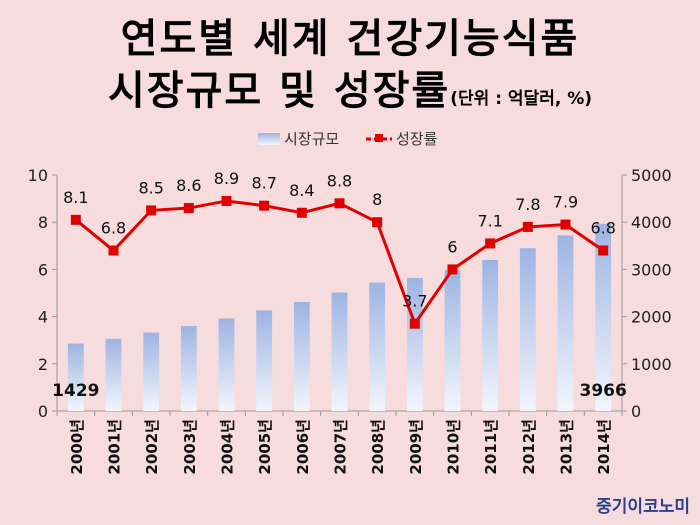 Image resolution: width=700 pixels, height=525 pixels. What do you see at coordinates (264, 205) in the screenshot?
I see `growth-point-2005년` at bounding box center [264, 205].